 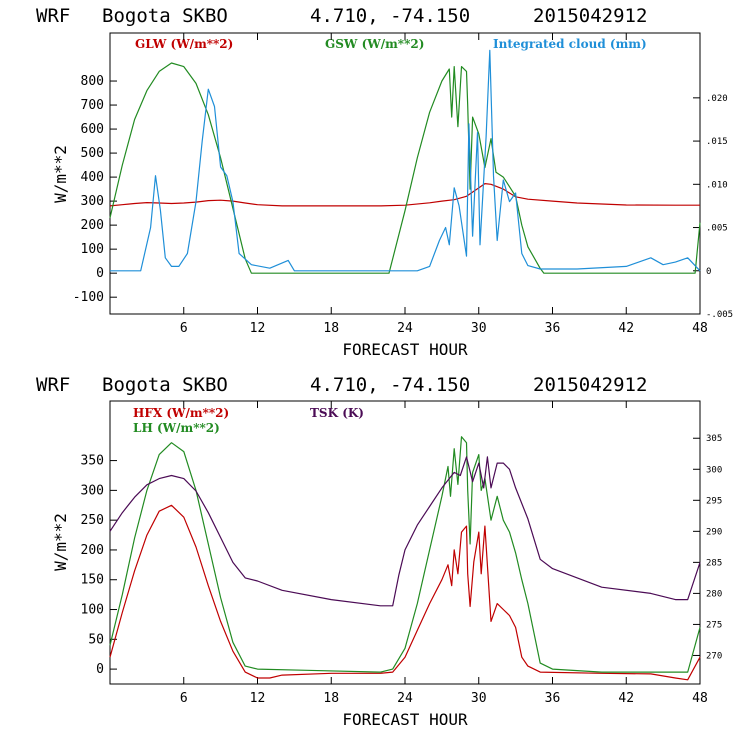 What do you see at coordinates (714, 439) in the screenshot?
I see `right-tick-label: 305` at bounding box center [714, 439].